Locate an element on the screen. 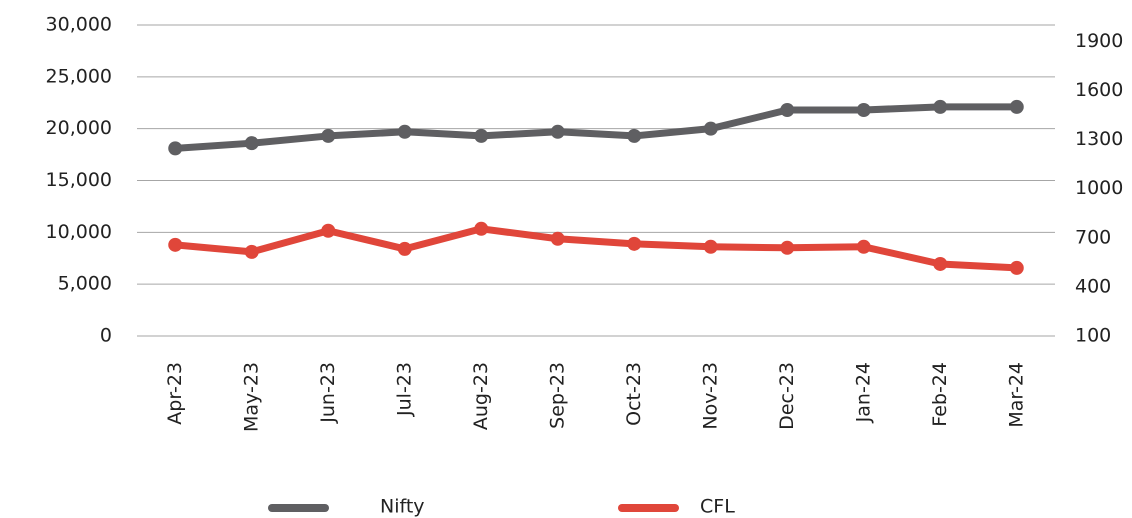  x-tick-label: Mar-24 is located at coordinates (1016, 395).